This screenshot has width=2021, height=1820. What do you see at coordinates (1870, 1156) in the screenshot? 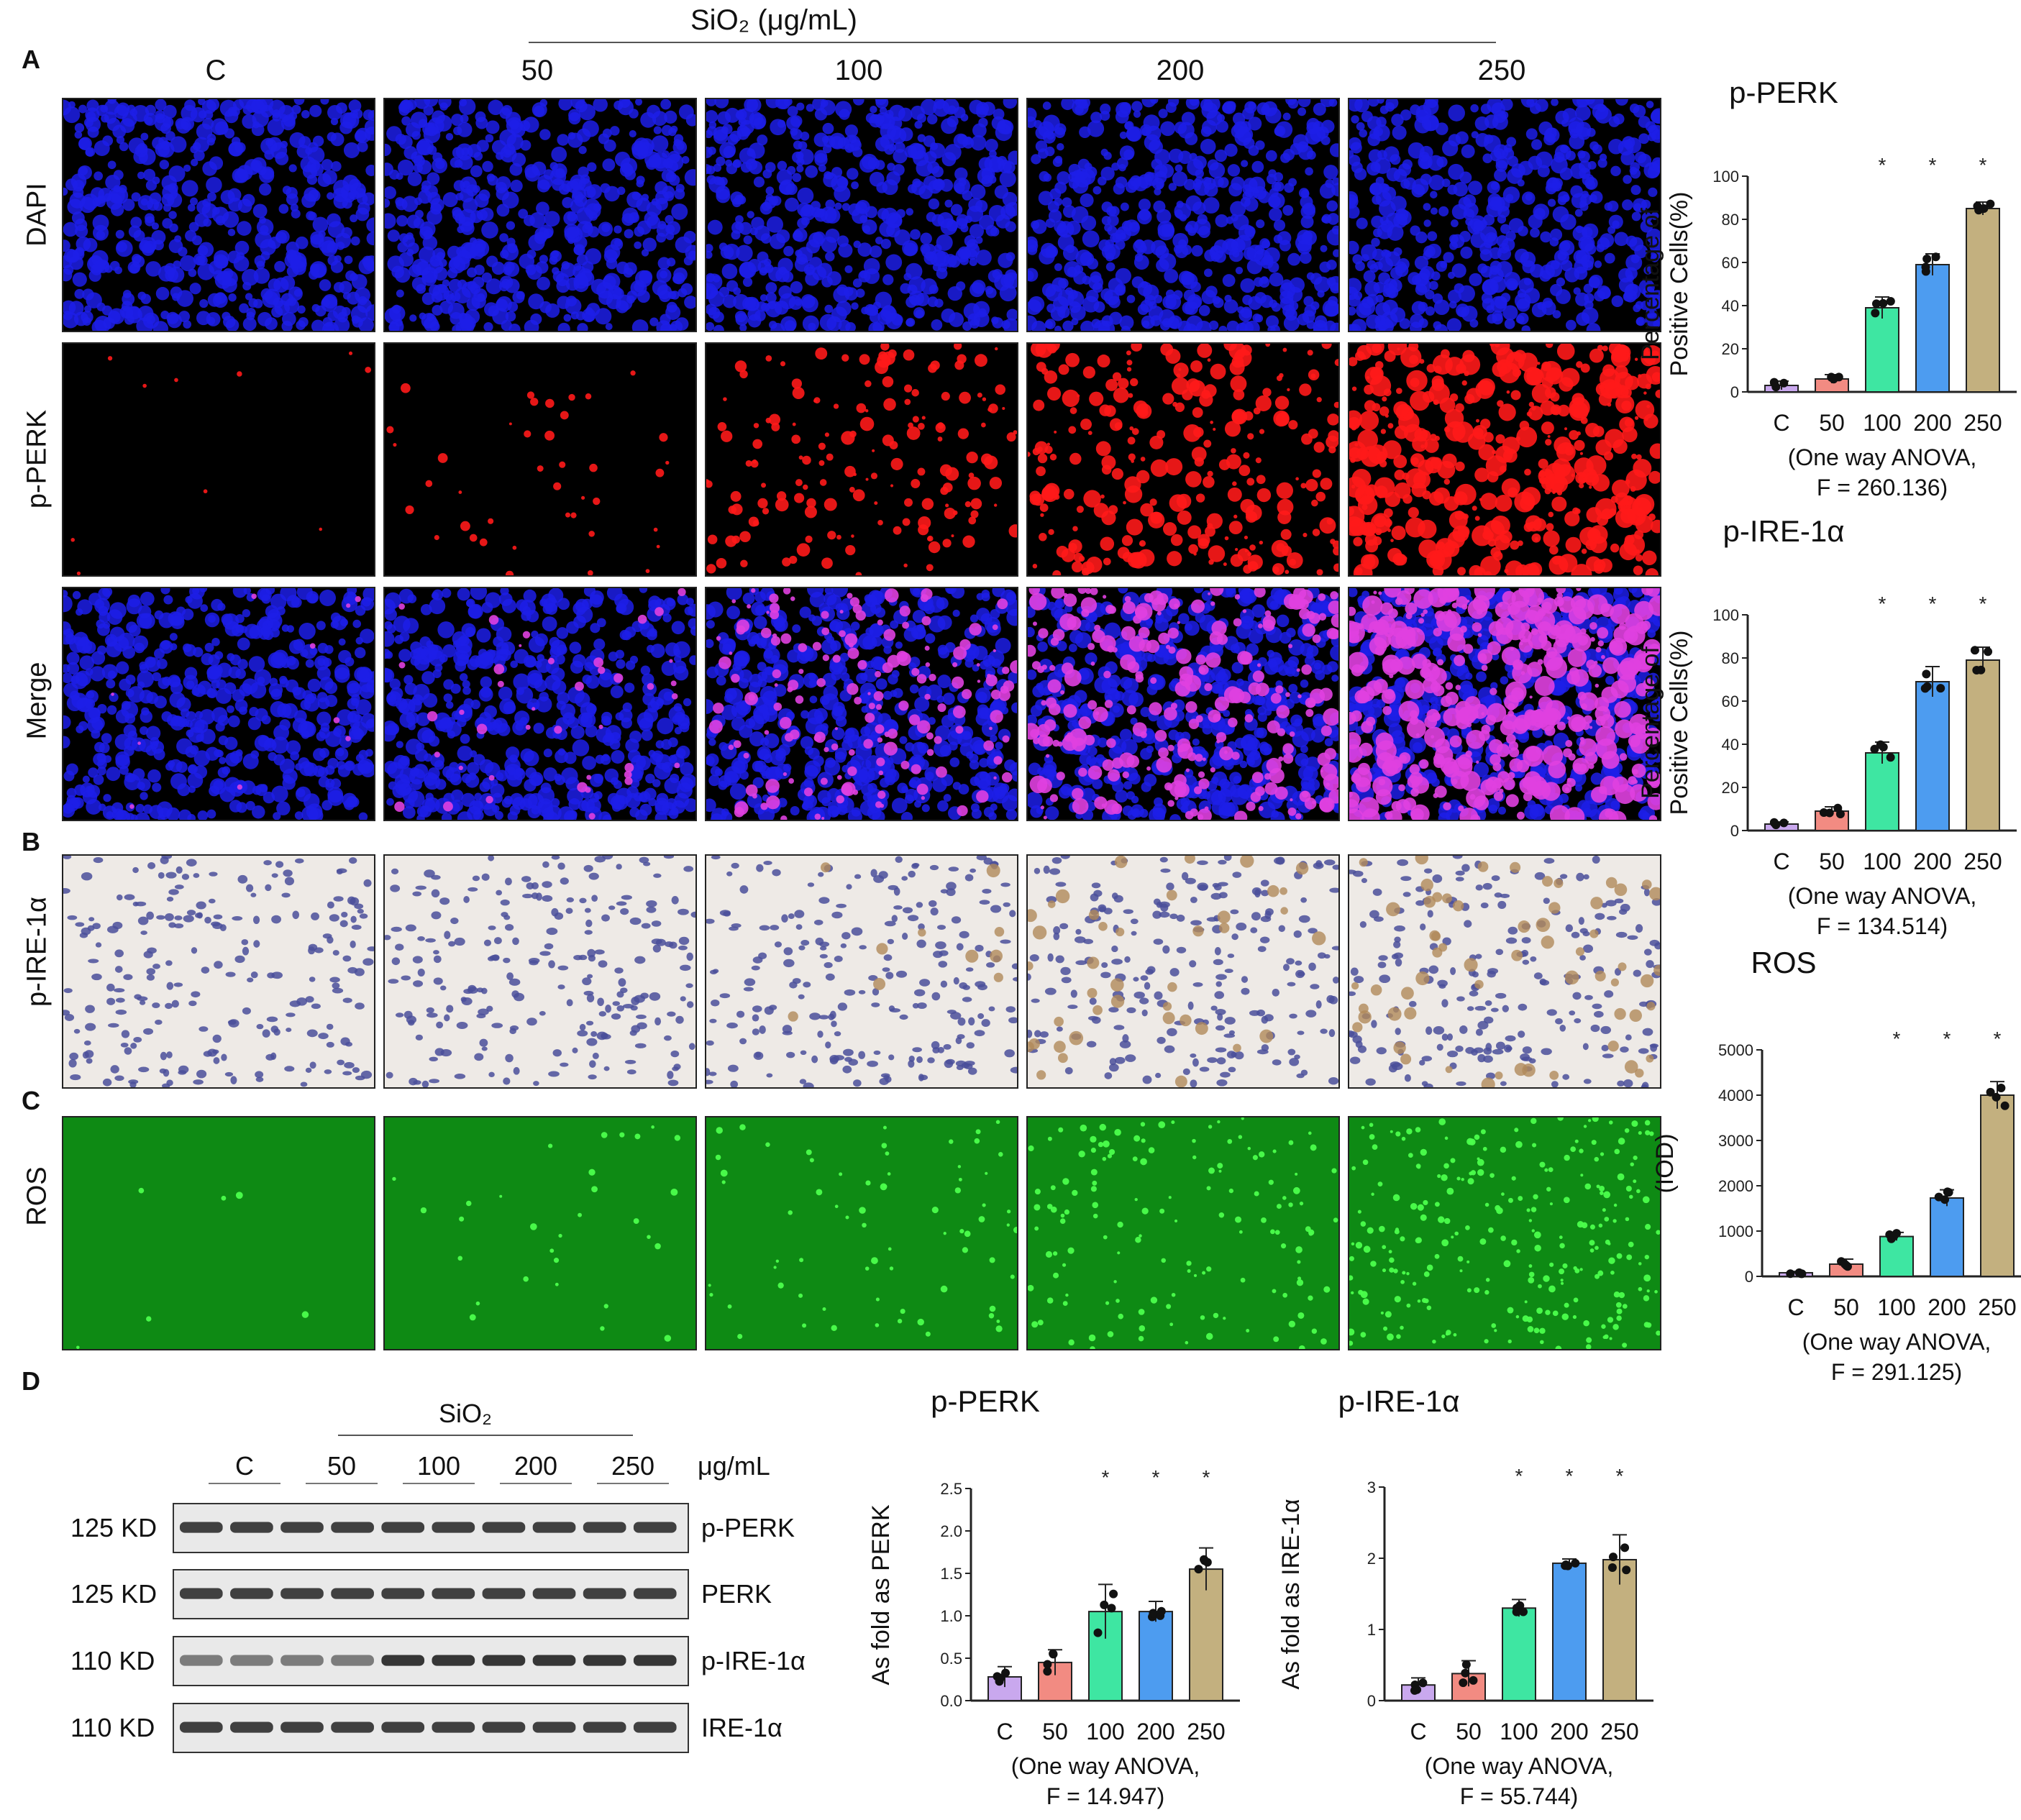
I see `chart-plot: 0 1000 2000 3000 4000 5000 * * *` at bounding box center [1870, 1156].